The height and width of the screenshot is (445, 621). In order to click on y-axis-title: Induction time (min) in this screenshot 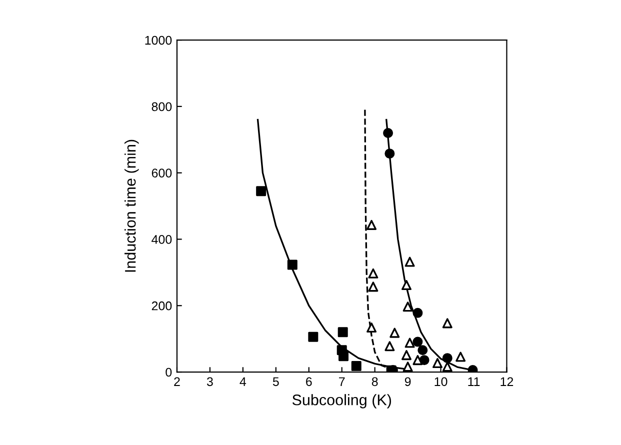, I will do `click(131, 206)`.